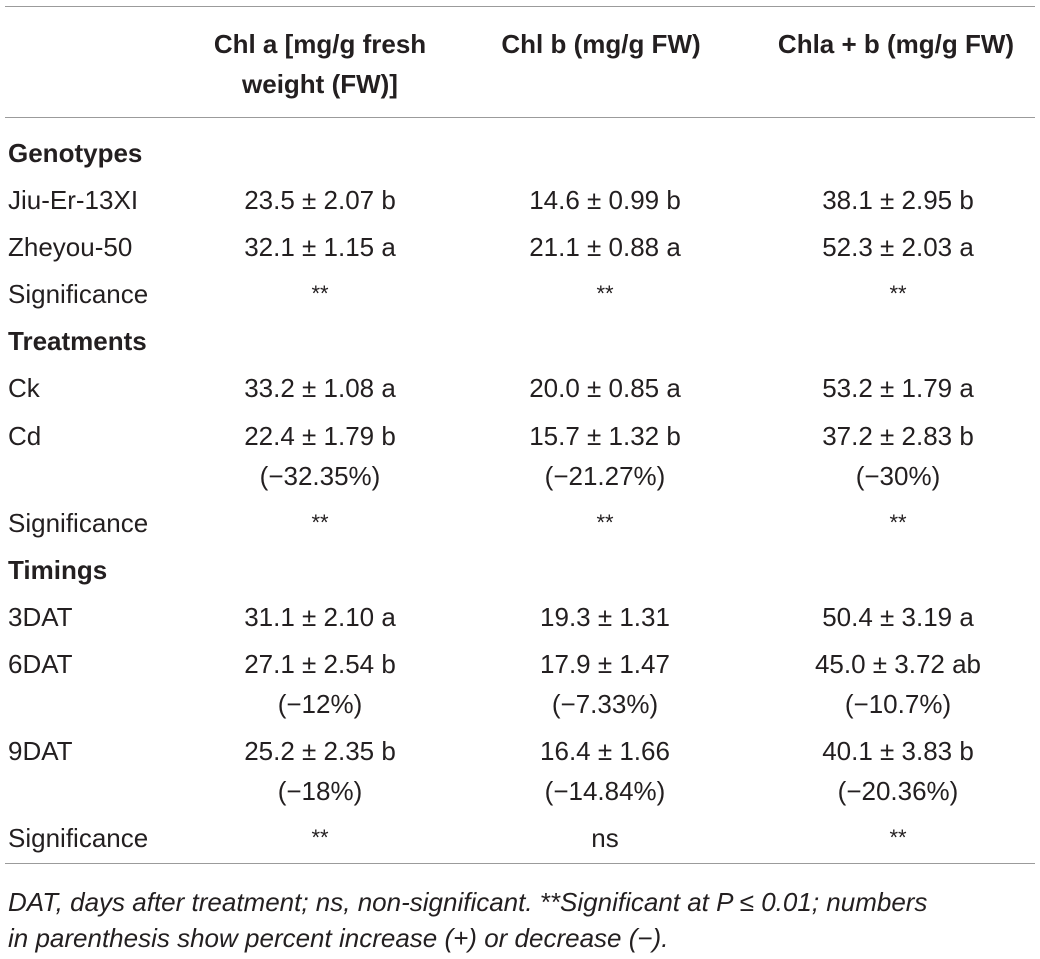 The image size is (1040, 959). Describe the element at coordinates (320, 617) in the screenshot. I see `cell-chl-a: 31.1 ± 2.10 a` at that location.